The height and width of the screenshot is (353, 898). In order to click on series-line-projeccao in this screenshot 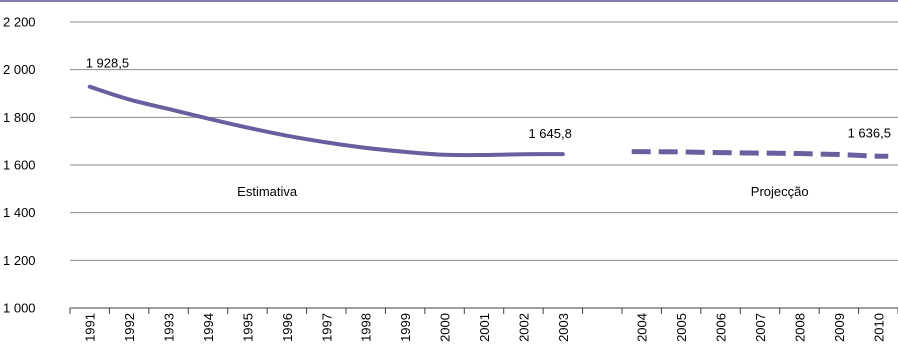, I will do `click(760, 154)`.